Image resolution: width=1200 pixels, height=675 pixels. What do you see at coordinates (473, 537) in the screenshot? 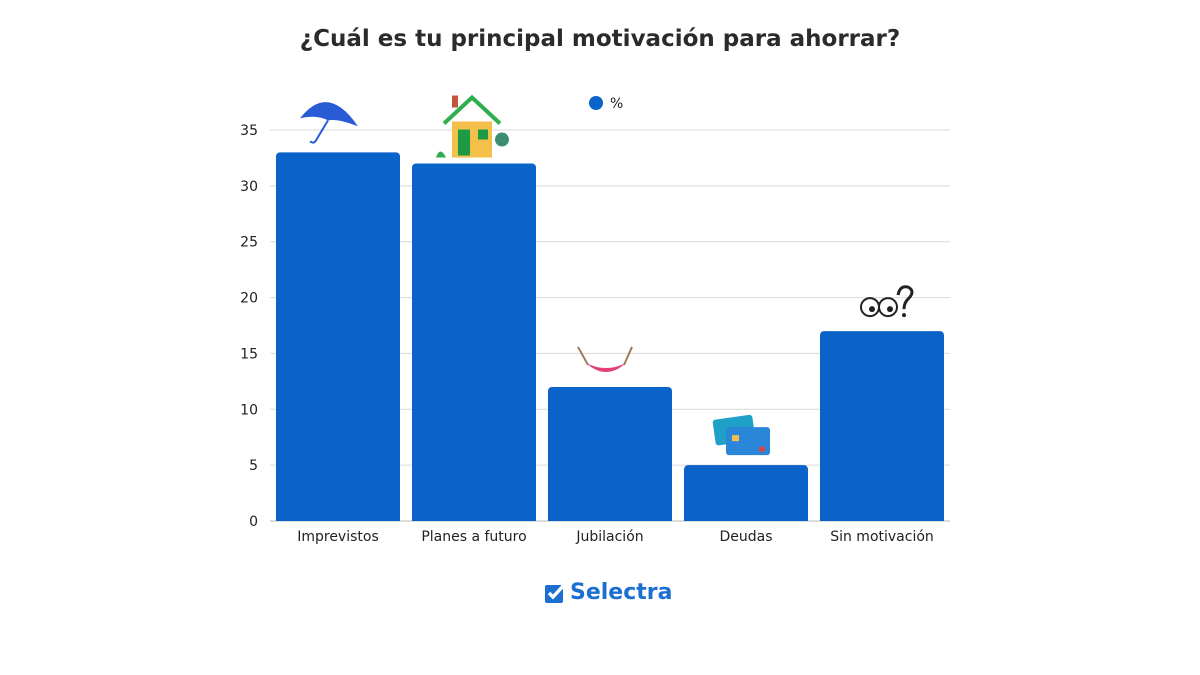
I see `x-tick-label: Planes a futuro` at bounding box center [473, 537].